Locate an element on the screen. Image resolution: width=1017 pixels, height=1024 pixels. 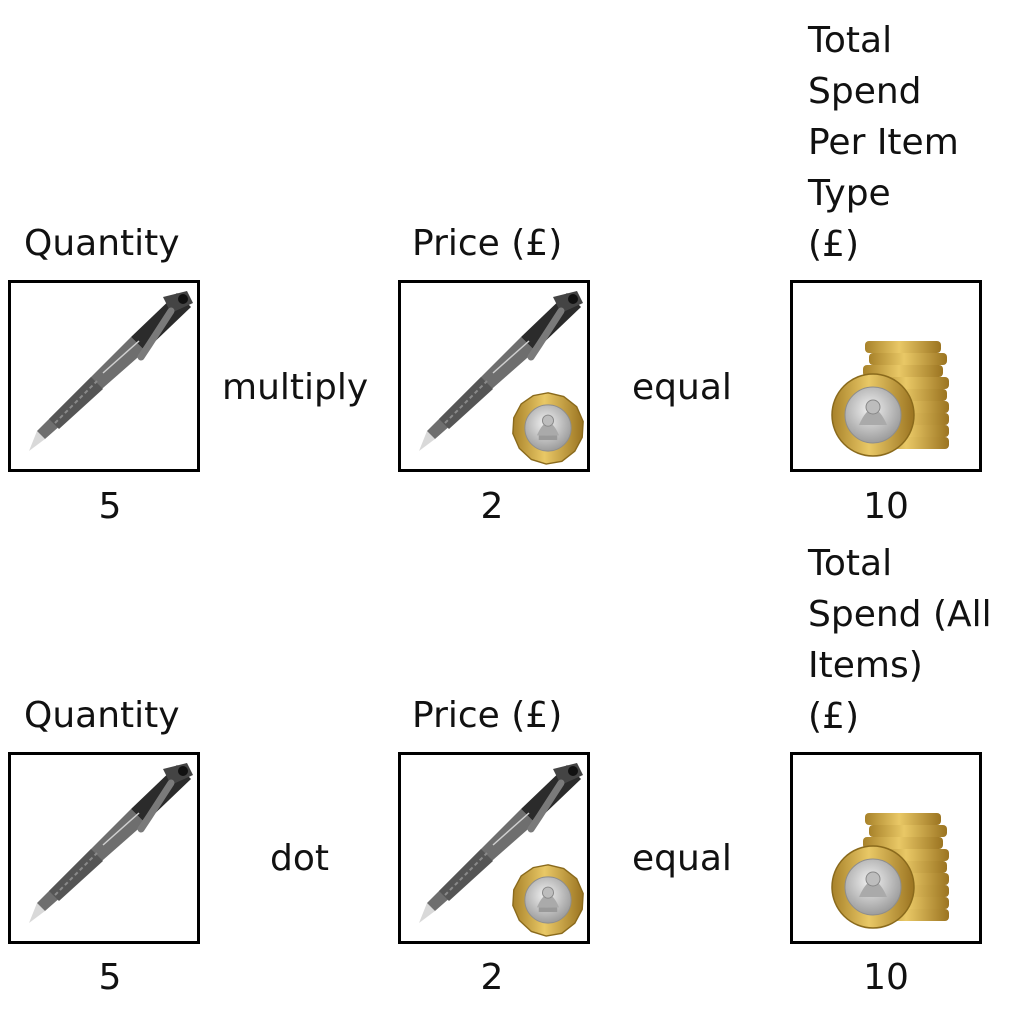
dot-operator: dot is located at coordinates (299, 858).